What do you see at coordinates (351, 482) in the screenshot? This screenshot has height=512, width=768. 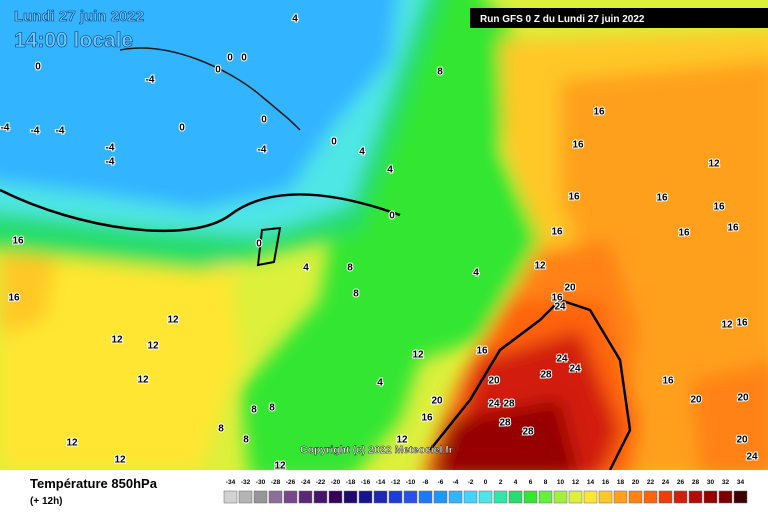 I see `scale-tick-label: -18` at bounding box center [351, 482].